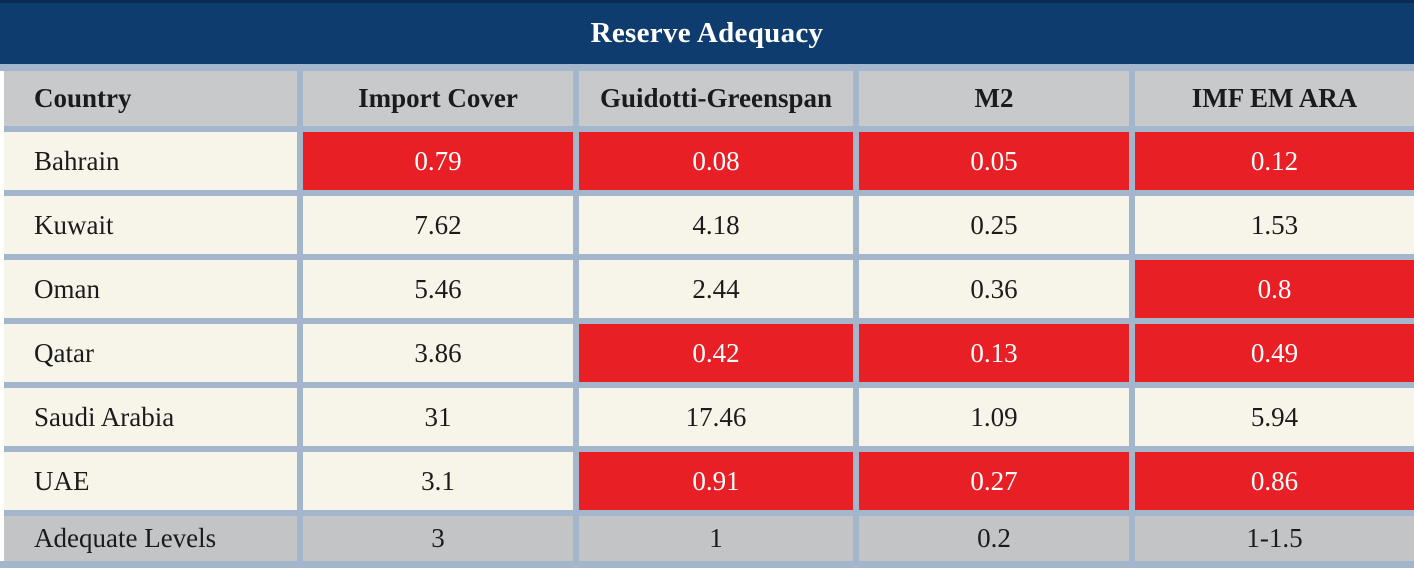 This screenshot has width=1414, height=569. Describe the element at coordinates (1271, 289) in the screenshot. I see `cell-value: 0.8` at that location.